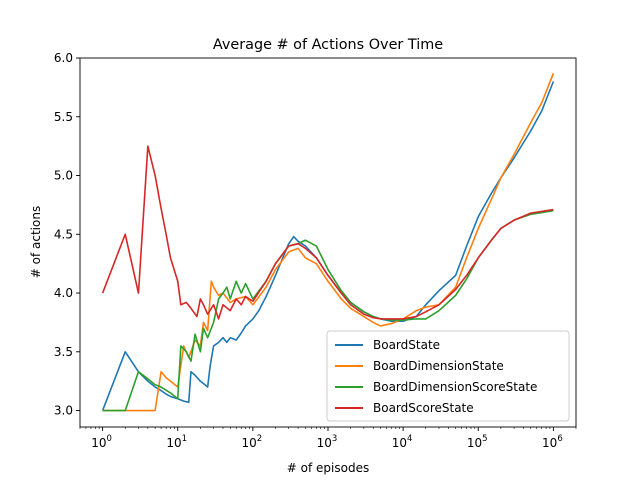 This screenshot has height=480, width=640. Describe the element at coordinates (423, 408) in the screenshot. I see `legend-label: BoardScoreState` at that location.